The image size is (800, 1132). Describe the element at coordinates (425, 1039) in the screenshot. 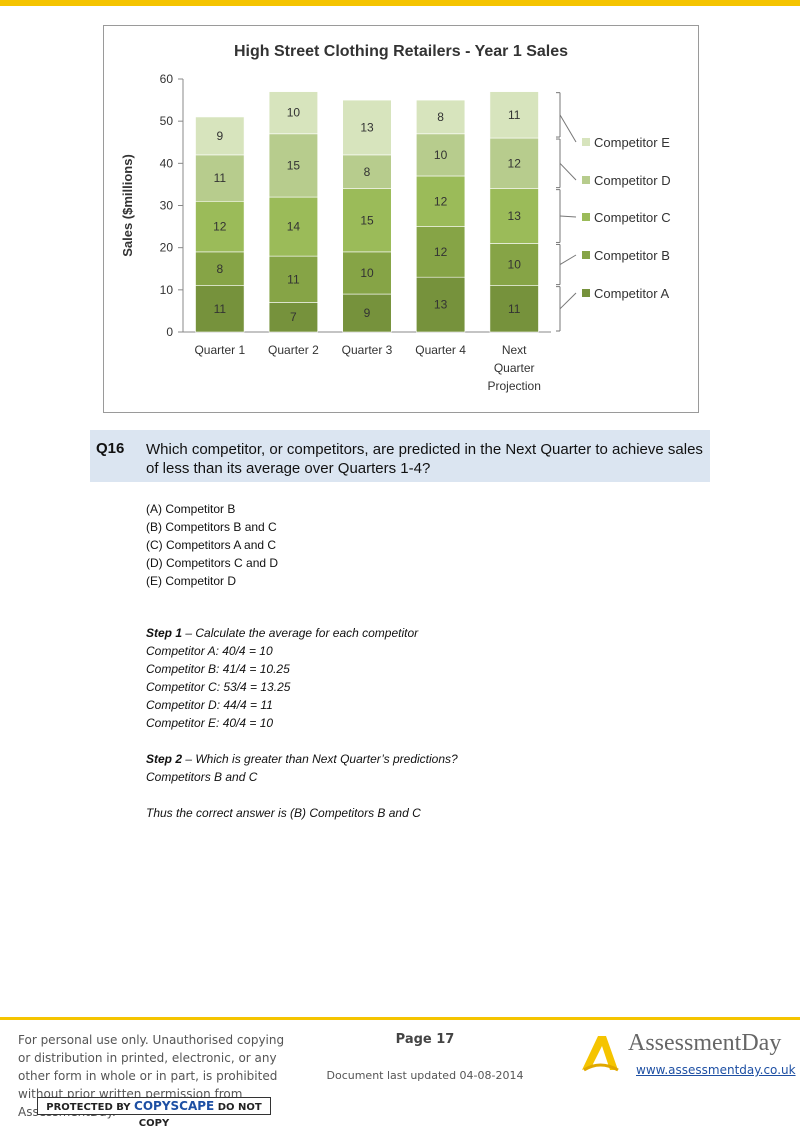

I see `page-number: Page 17` at that location.